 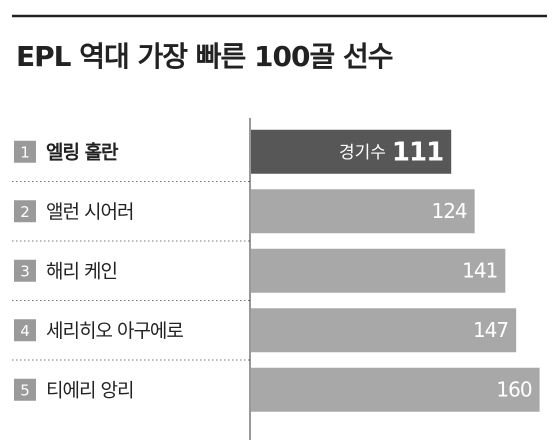 What do you see at coordinates (417, 152) in the screenshot?
I see `value-label: 111` at bounding box center [417, 152].